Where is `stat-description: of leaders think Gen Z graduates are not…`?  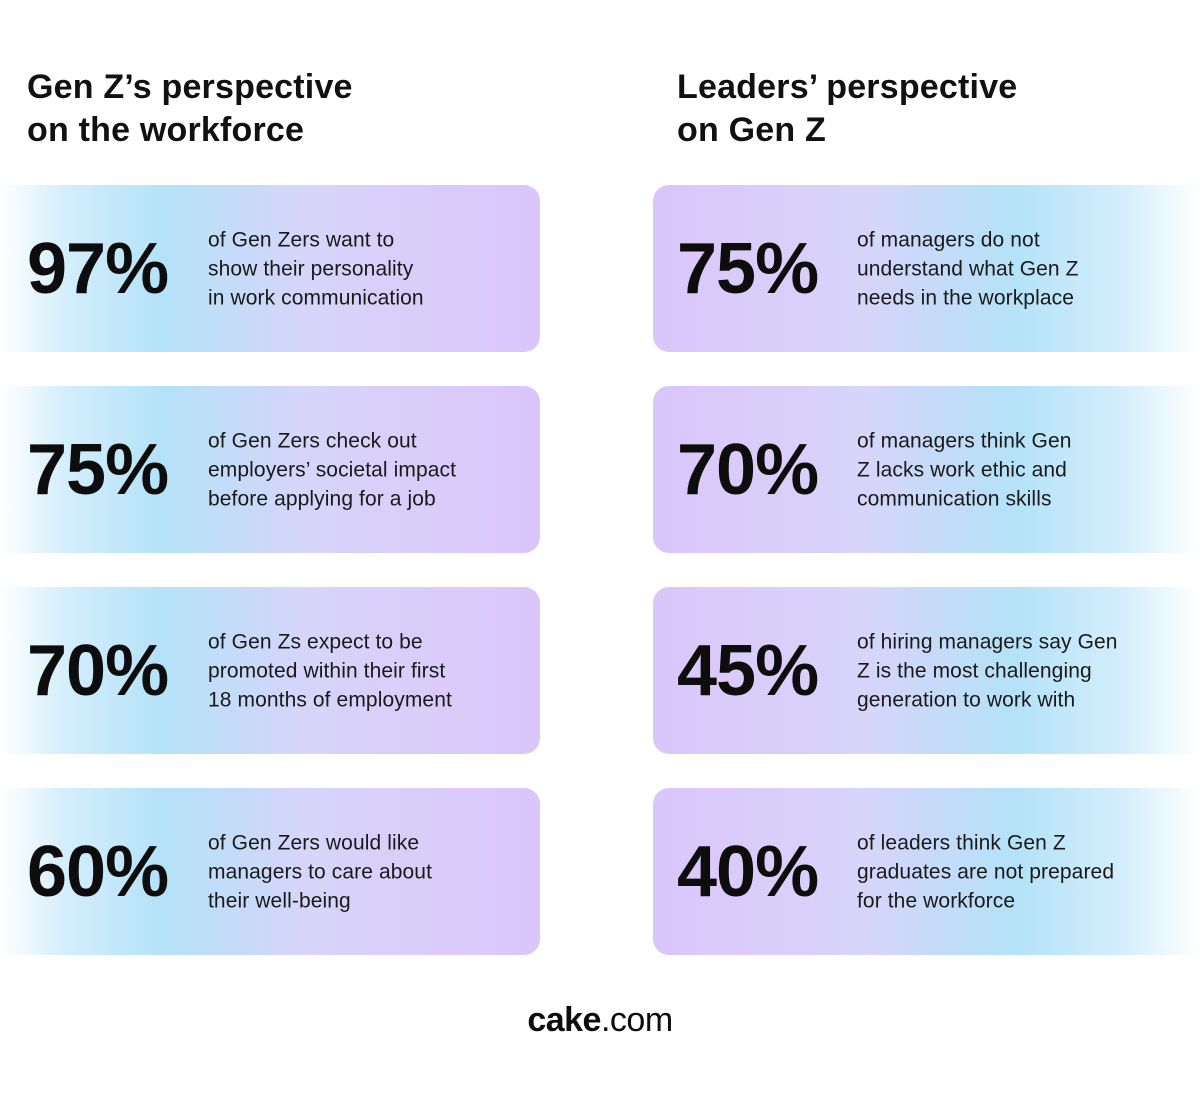
stat-description: of leaders think Gen Z graduates are not… is located at coordinates (986, 871).